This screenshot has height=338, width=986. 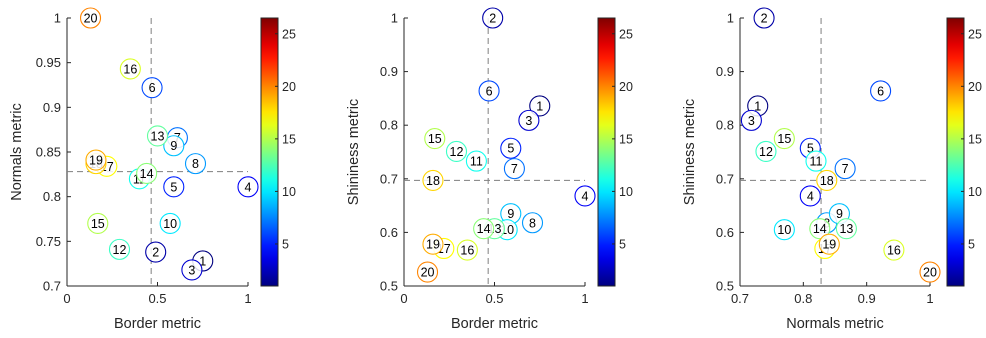 I want to click on data-point-label: 12, so click(x=457, y=152).